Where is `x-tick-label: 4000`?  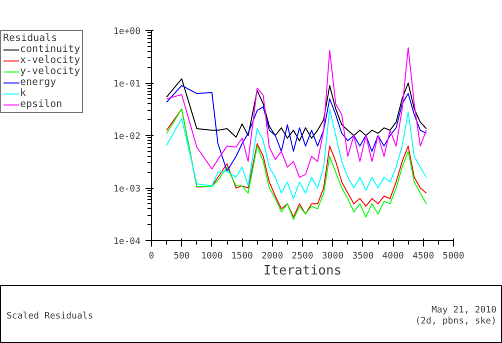 x-tick-label: 4000 is located at coordinates (393, 257).